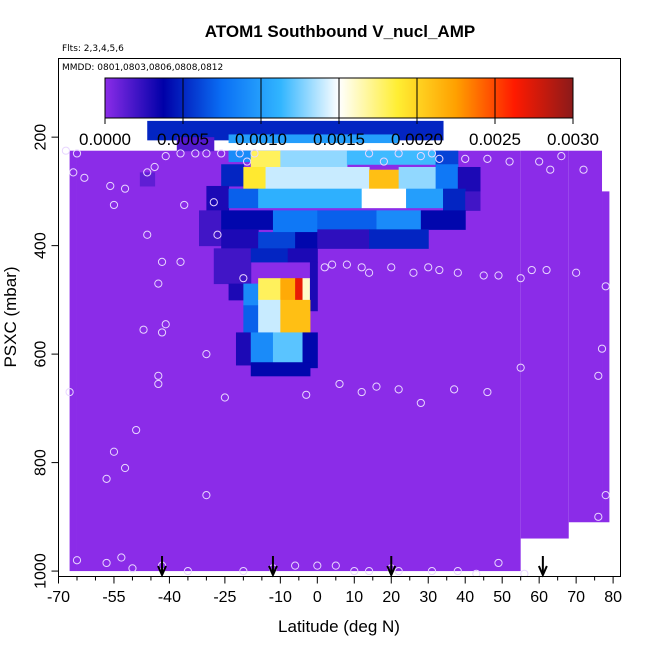 This screenshot has height=650, width=650. What do you see at coordinates (10, 316) in the screenshot?
I see `y-axis-label: PSXC (mbar)` at bounding box center [10, 316].